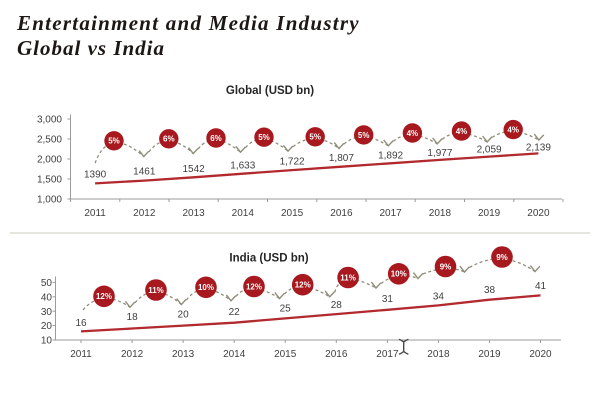 The width and height of the screenshot is (600, 405). I want to click on svg-text: 1,633, so click(242, 166).